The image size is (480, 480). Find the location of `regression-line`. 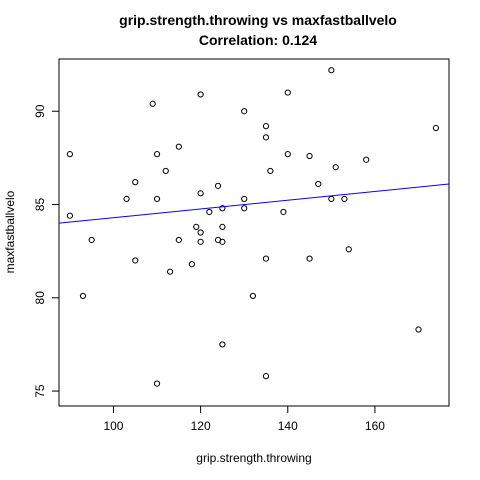

regression-line is located at coordinates (254, 203).